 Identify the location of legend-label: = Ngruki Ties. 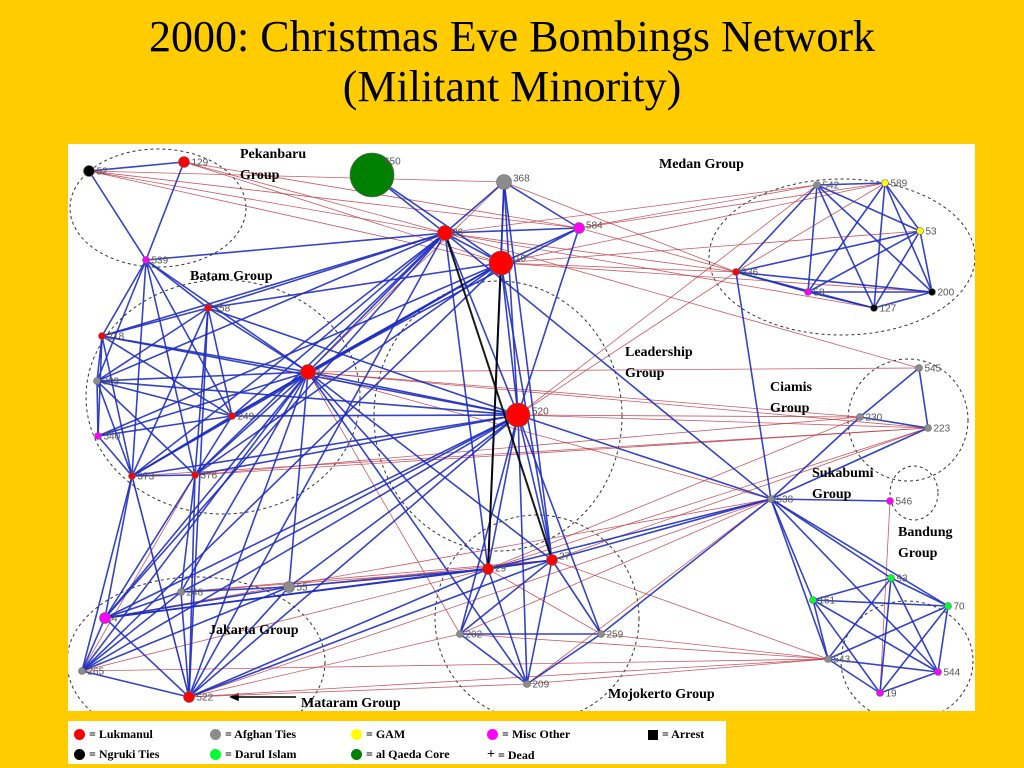
(124, 754).